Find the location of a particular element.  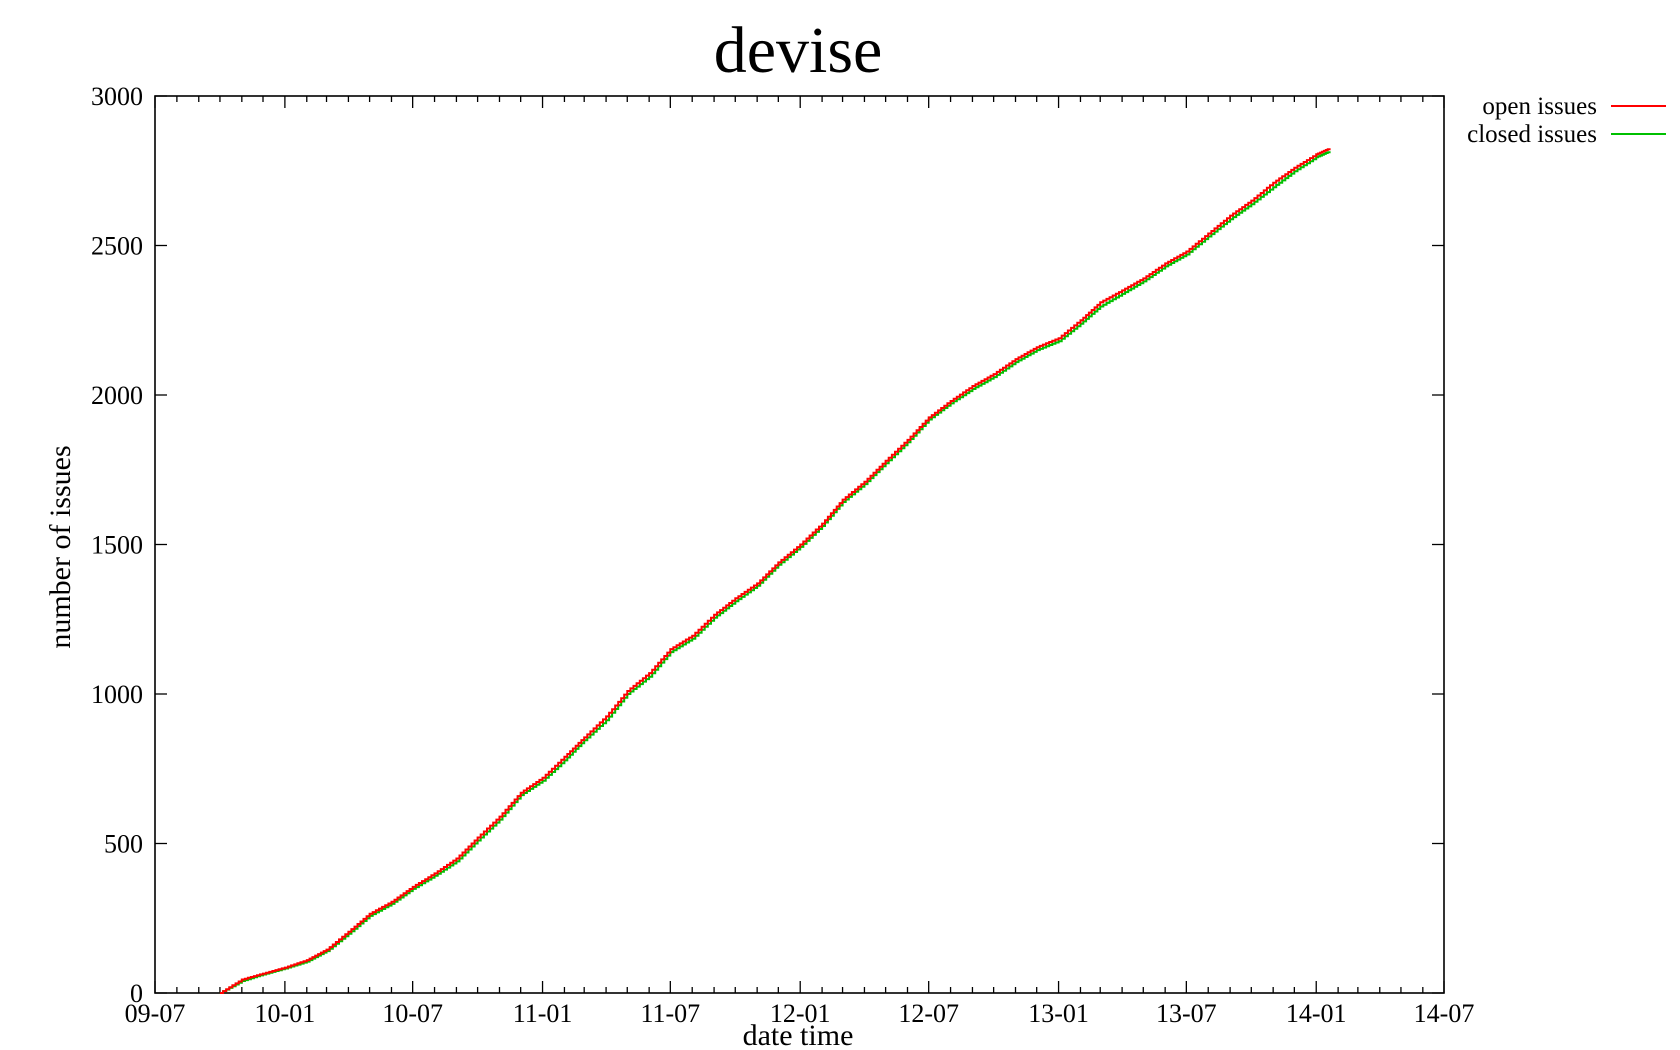

y-tick-label: 3000 is located at coordinates (117, 96).